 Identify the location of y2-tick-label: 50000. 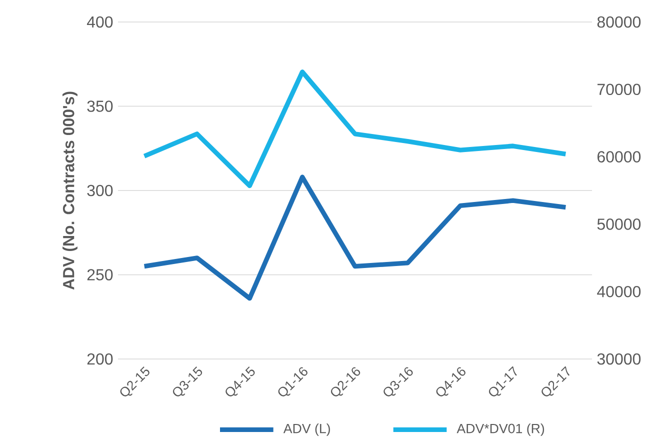
(619, 224).